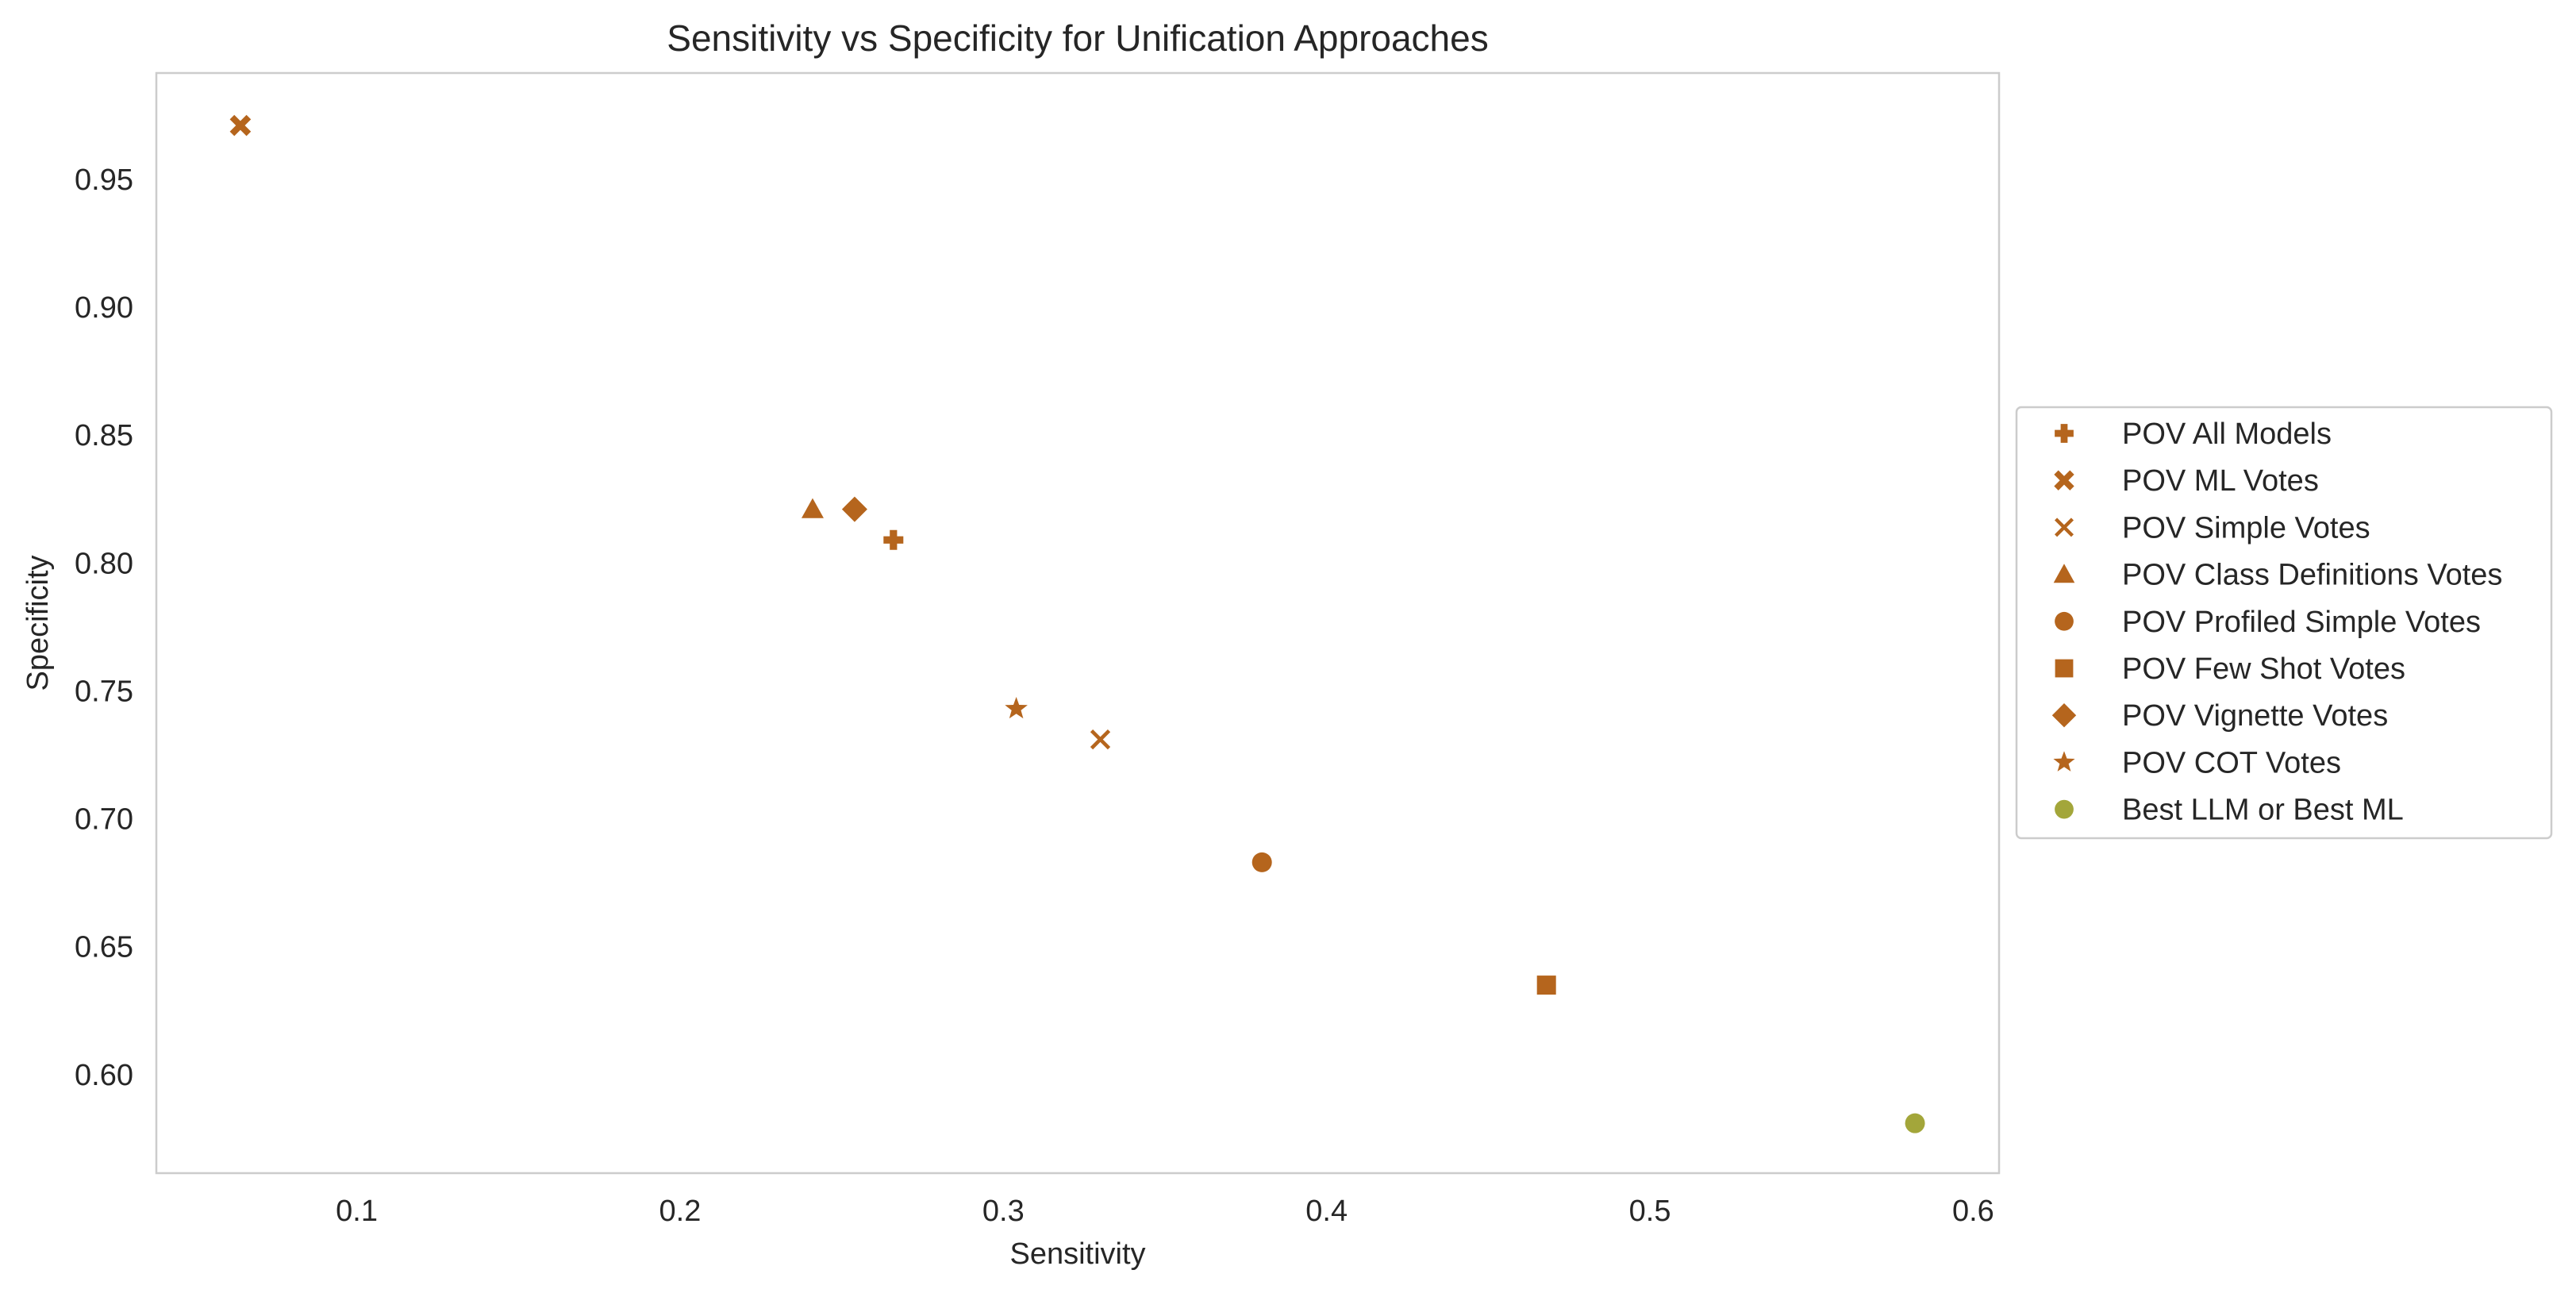  Describe the element at coordinates (2064, 668) in the screenshot. I see `legend-marker-pov-few-shot-votes` at that location.